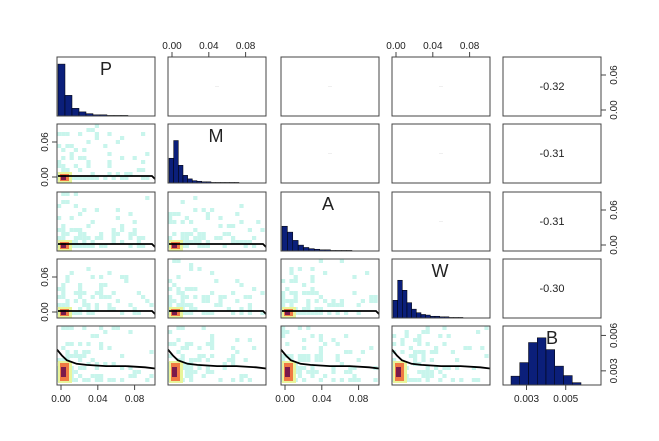 This screenshot has height=441, width=659. I want to click on upper-panel-mark: ····, so click(330, 87).